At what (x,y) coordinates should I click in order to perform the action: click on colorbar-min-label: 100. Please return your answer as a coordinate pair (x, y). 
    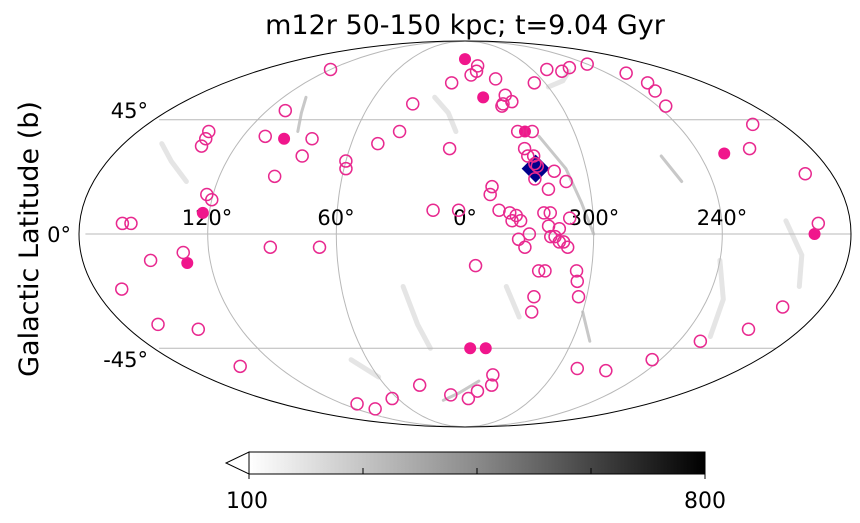
    Looking at the image, I should click on (247, 501).